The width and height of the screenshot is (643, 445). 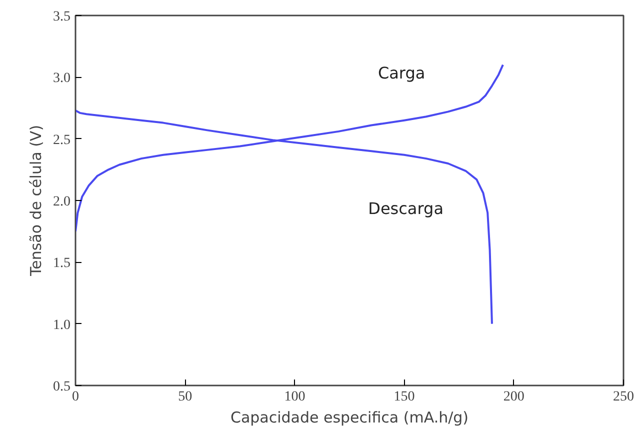 I want to click on y-tick-label: 2.5, so click(x=61, y=140).